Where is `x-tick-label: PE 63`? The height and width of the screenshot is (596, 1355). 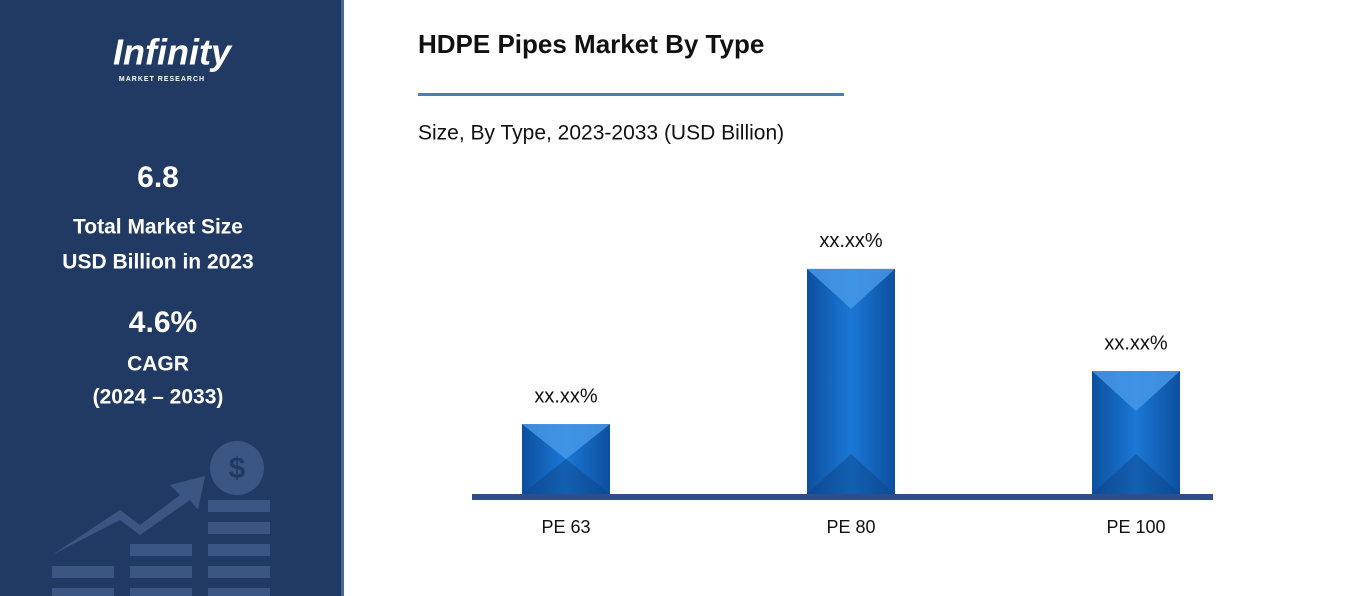
x-tick-label: PE 63 is located at coordinates (565, 527).